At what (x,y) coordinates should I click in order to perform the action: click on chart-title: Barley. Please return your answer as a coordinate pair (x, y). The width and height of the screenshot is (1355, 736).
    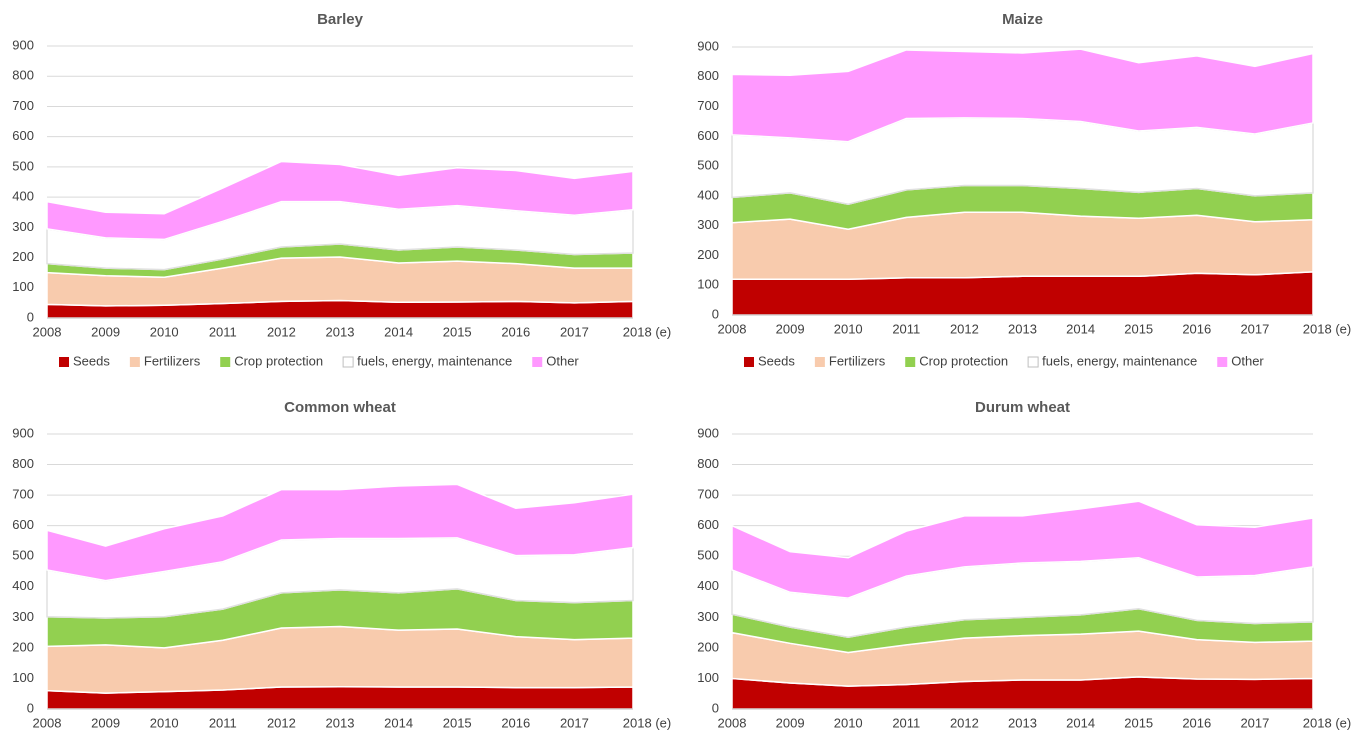
    Looking at the image, I should click on (340, 19).